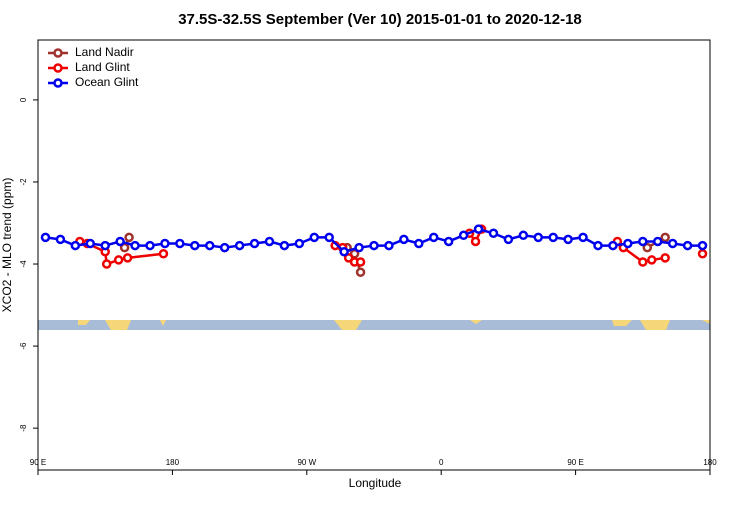 The width and height of the screenshot is (750, 505). I want to click on y-tick-label: -6, so click(23, 346).